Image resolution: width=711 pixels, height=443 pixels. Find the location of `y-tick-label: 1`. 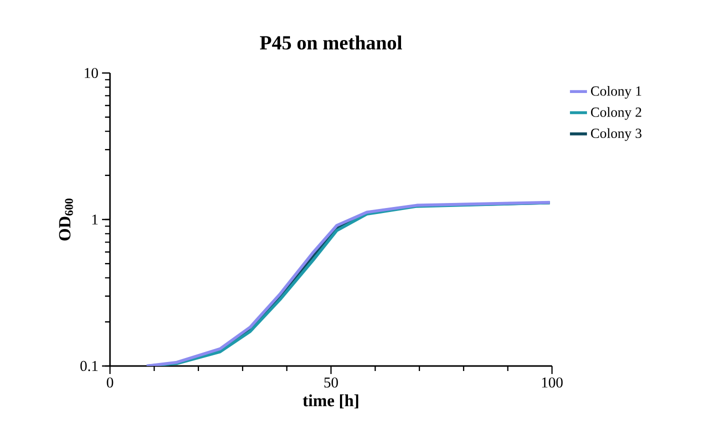

y-tick-label: 1 is located at coordinates (95, 219).